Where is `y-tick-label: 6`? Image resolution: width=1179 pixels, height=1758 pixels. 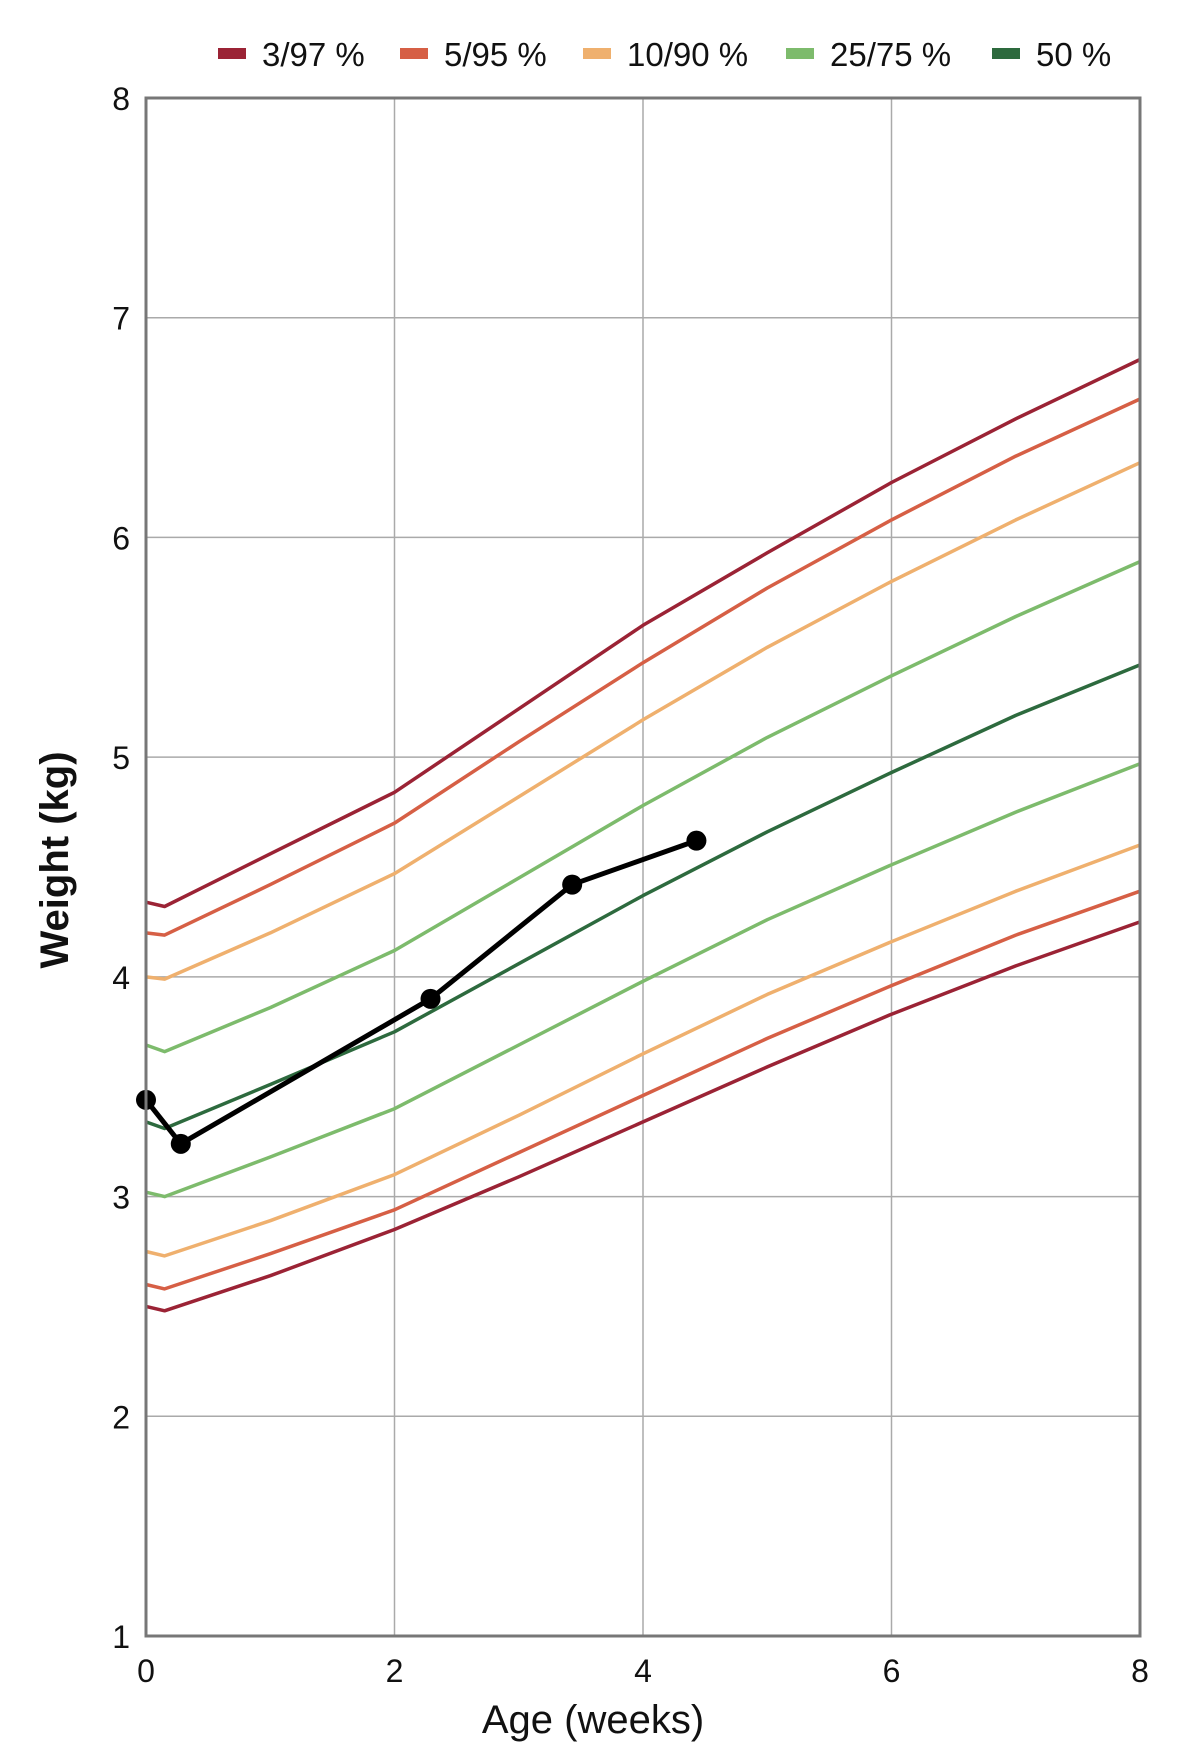 y-tick-label: 6 is located at coordinates (121, 538).